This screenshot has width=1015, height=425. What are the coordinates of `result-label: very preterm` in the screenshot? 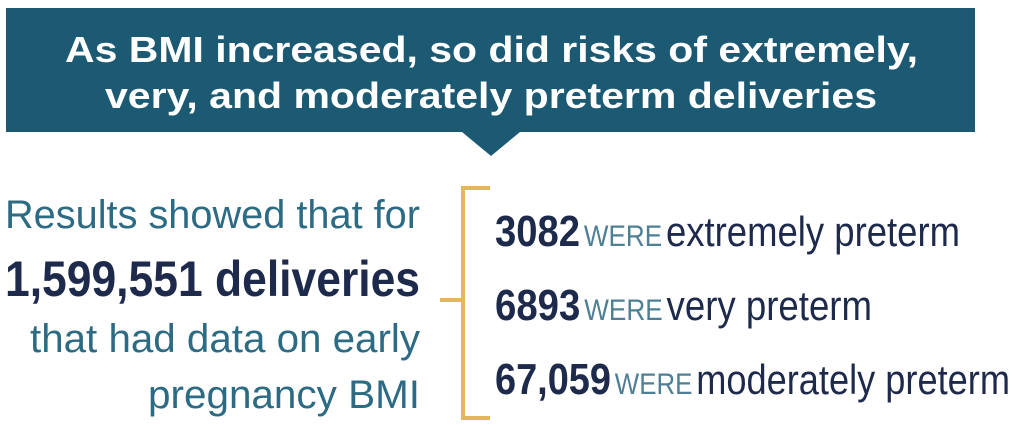 It's located at (769, 305).